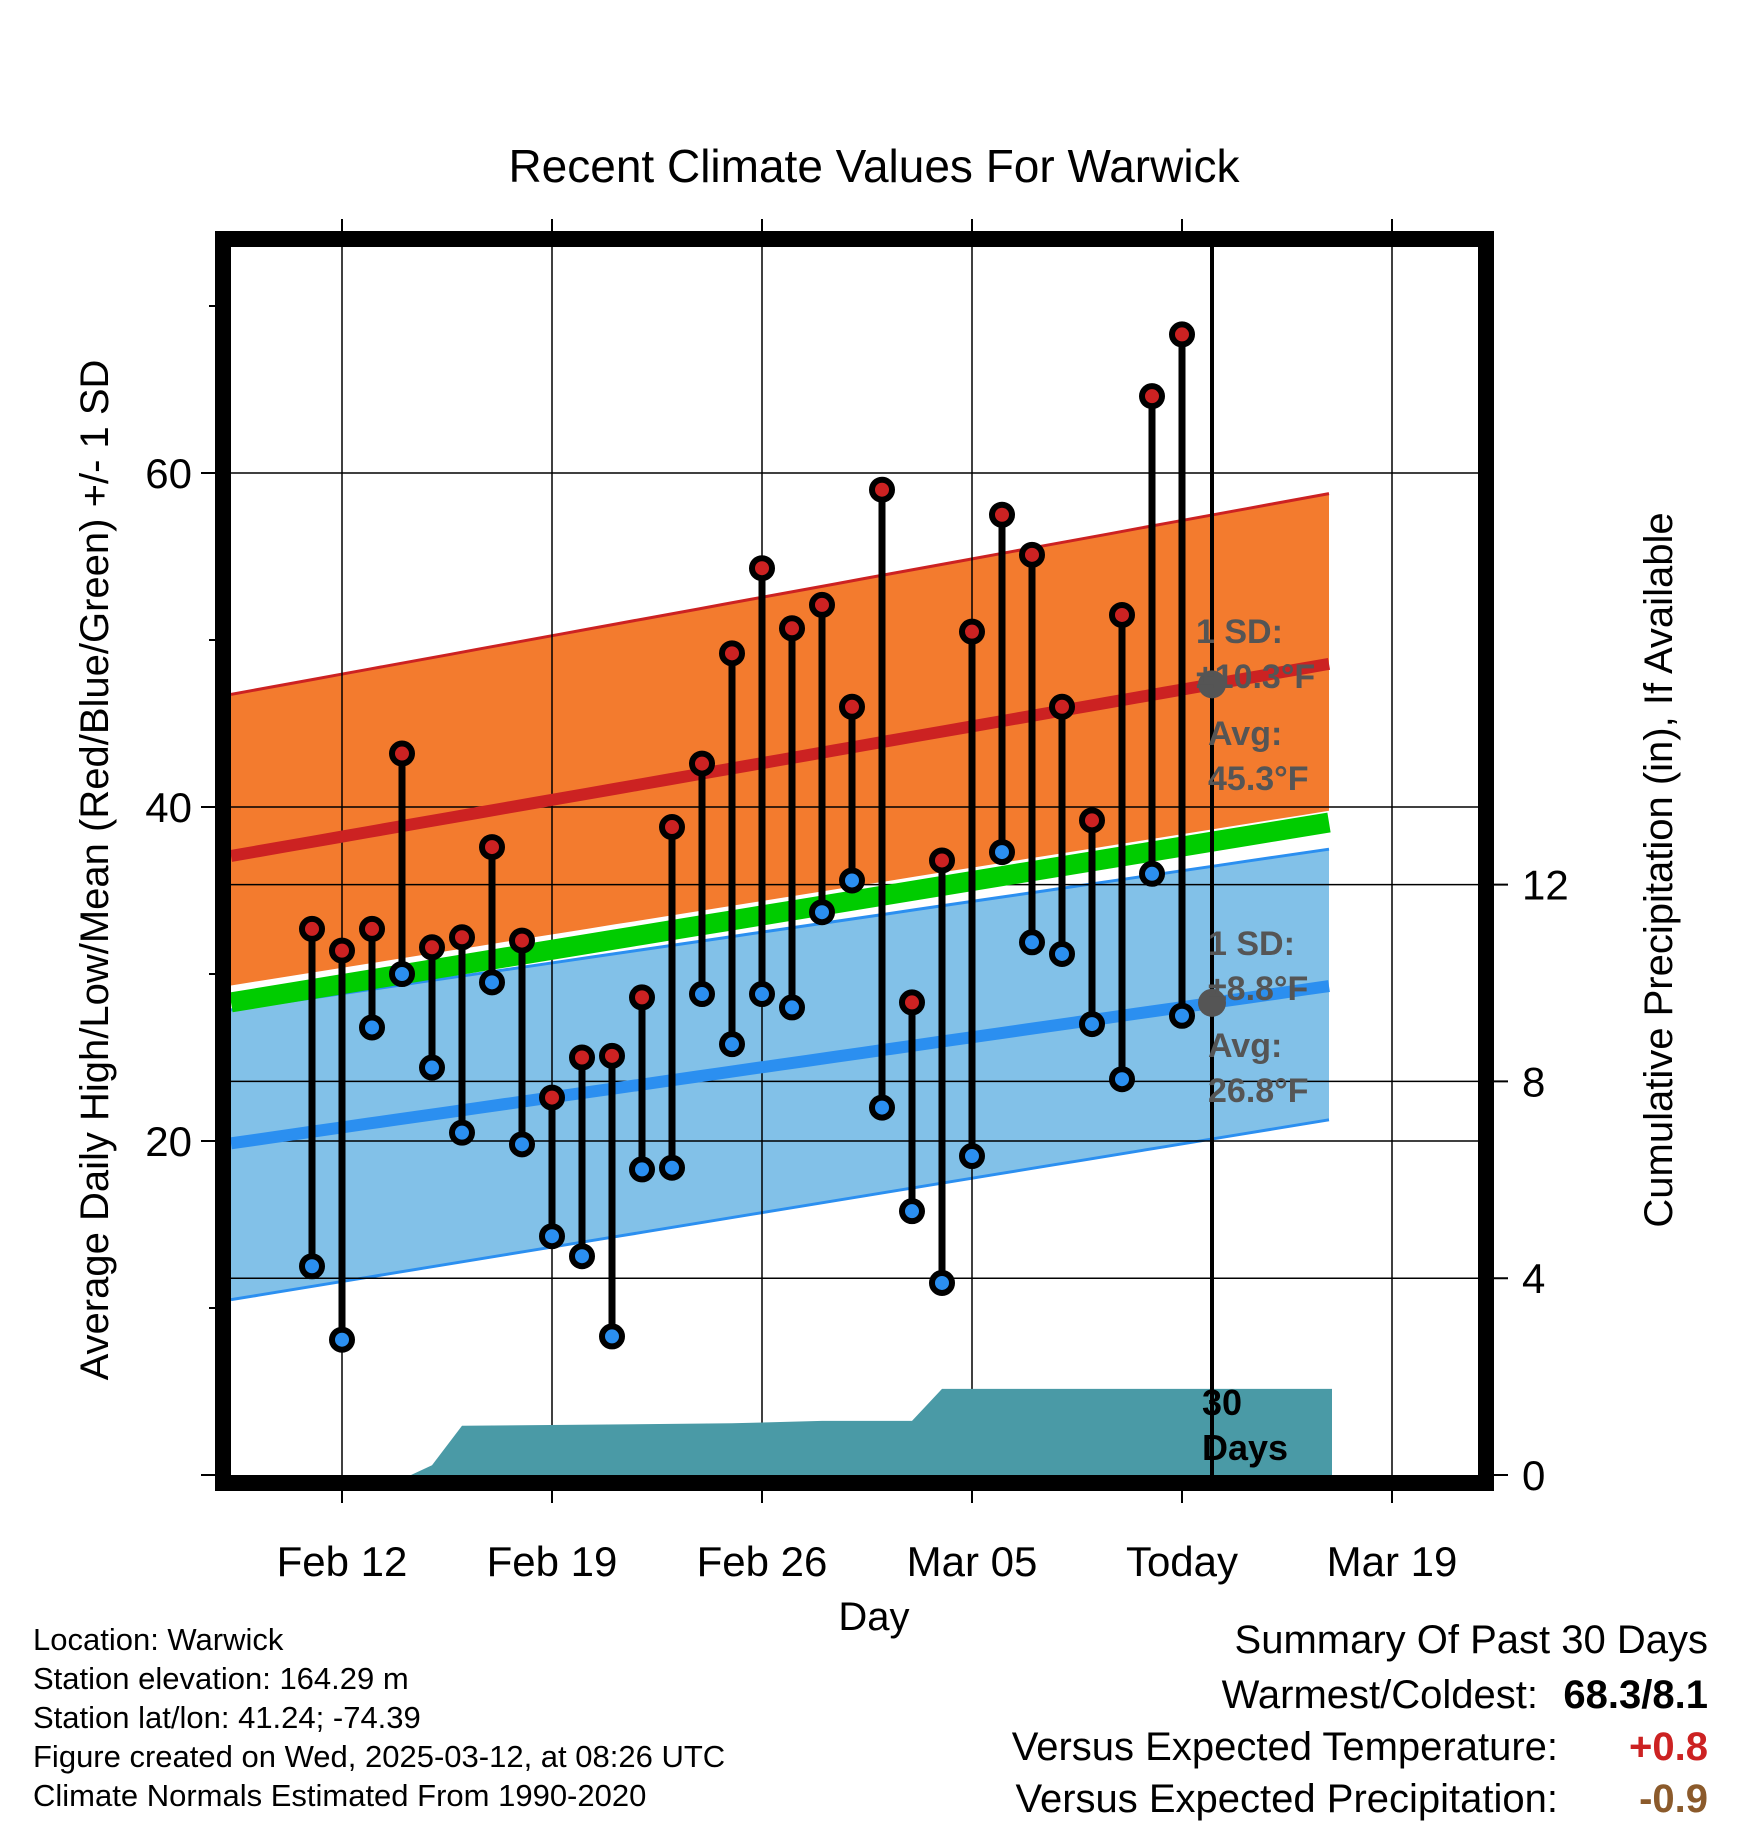 This screenshot has height=1828, width=1748. I want to click on high-sd-upper-edge, so click(780, 594).